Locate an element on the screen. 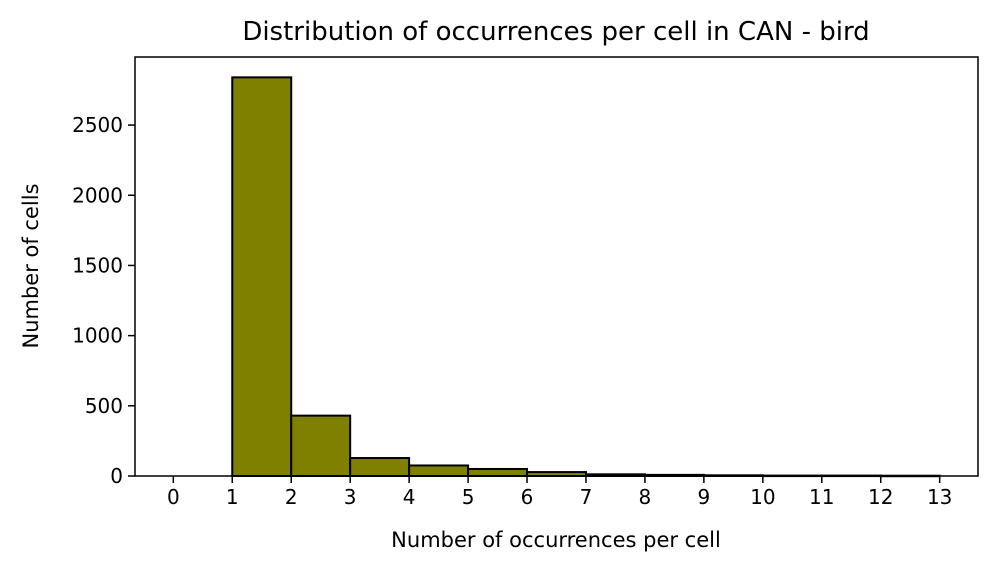 This screenshot has width=997, height=571. x-tick-label: 1 is located at coordinates (232, 497).